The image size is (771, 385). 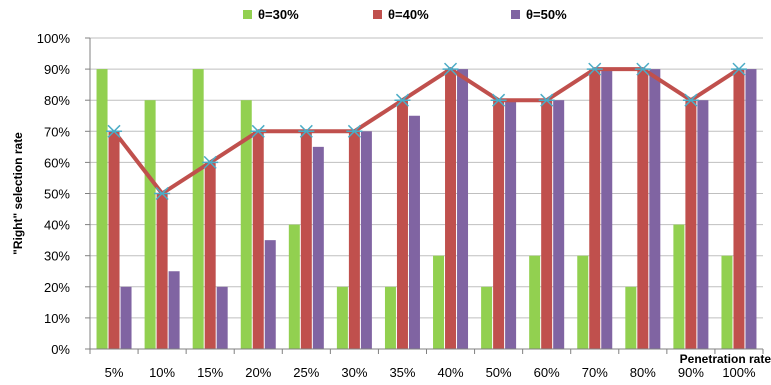 What do you see at coordinates (57, 131) in the screenshot?
I see `y-tick-label: 70%` at bounding box center [57, 131].